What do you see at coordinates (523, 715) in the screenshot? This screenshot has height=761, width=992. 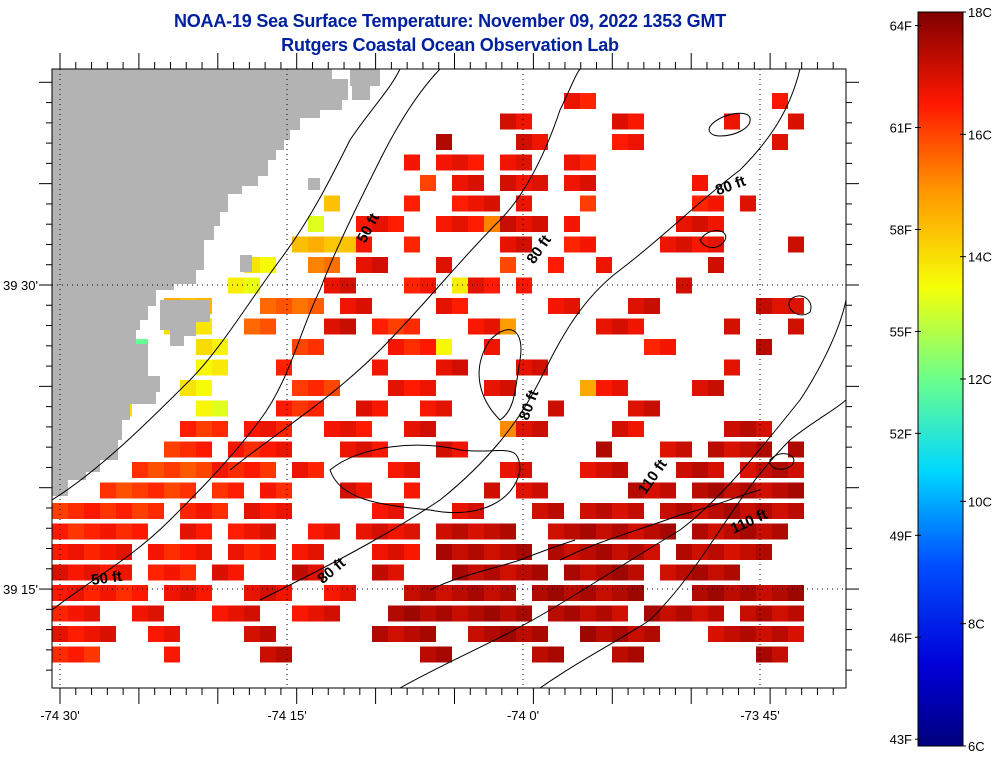 I see `x-tick-label: -74 0'` at bounding box center [523, 715].